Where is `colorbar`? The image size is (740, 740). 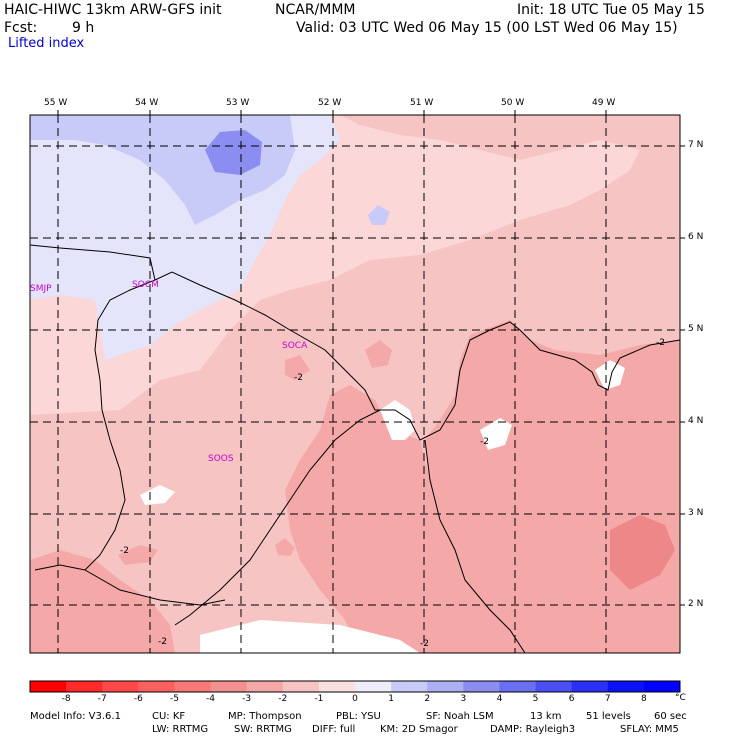 colorbar is located at coordinates (355, 686).